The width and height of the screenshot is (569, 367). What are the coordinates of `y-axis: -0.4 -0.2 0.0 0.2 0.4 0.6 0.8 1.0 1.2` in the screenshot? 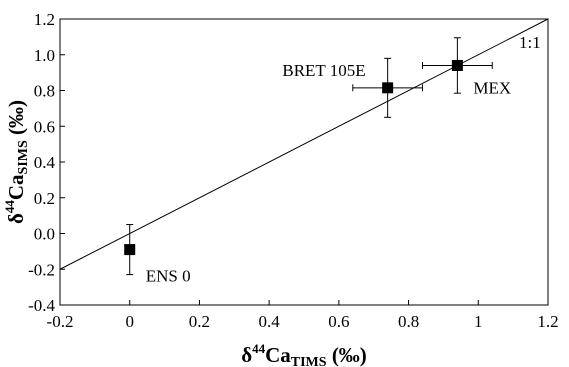 It's located at (46, 162).